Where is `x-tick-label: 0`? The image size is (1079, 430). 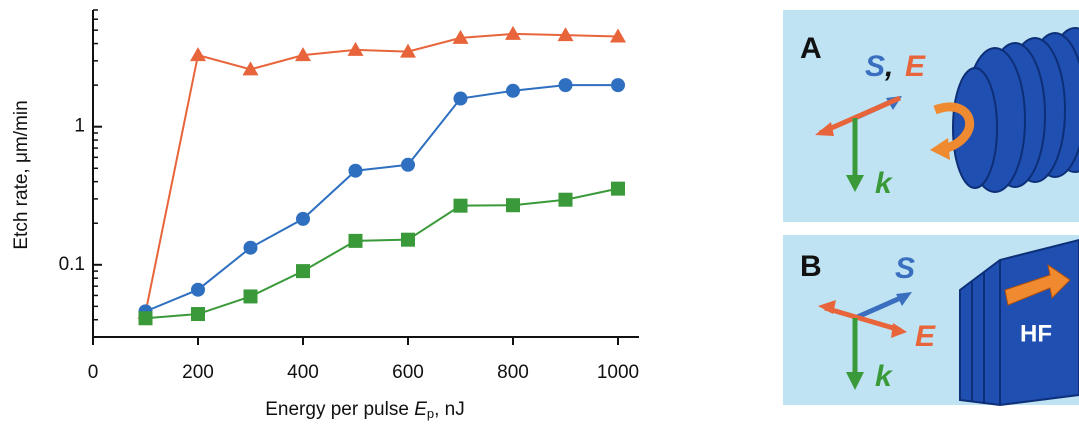 x-tick-label: 0 is located at coordinates (93, 372).